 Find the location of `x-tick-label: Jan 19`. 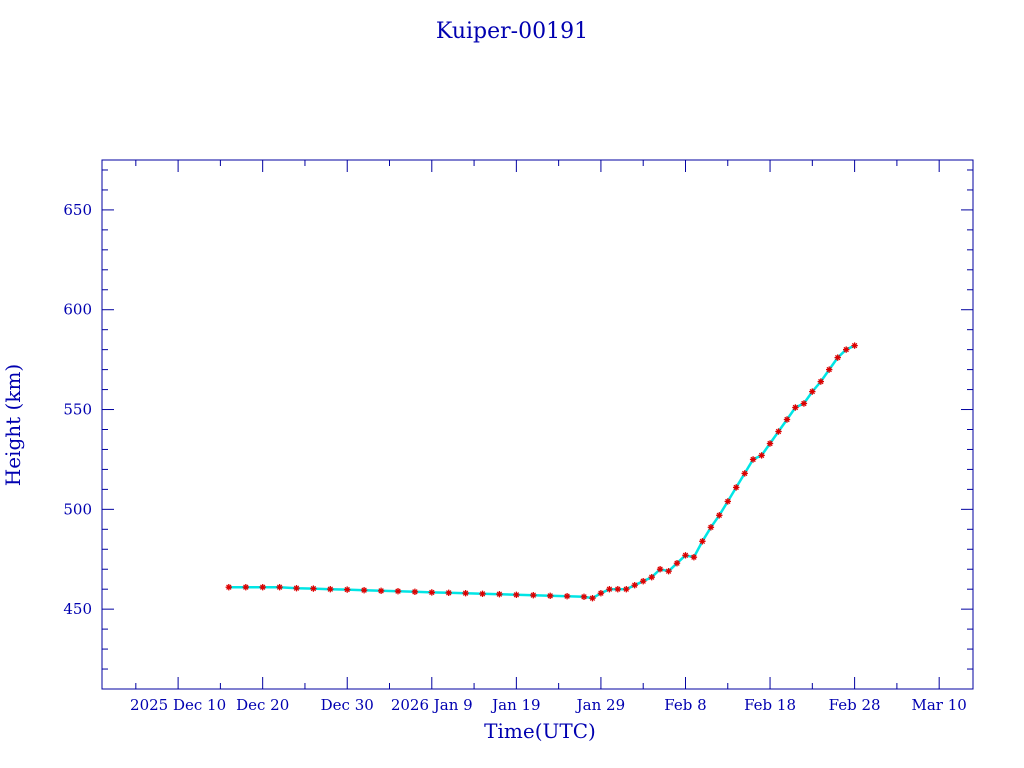

x-tick-label: Jan 19 is located at coordinates (515, 705).